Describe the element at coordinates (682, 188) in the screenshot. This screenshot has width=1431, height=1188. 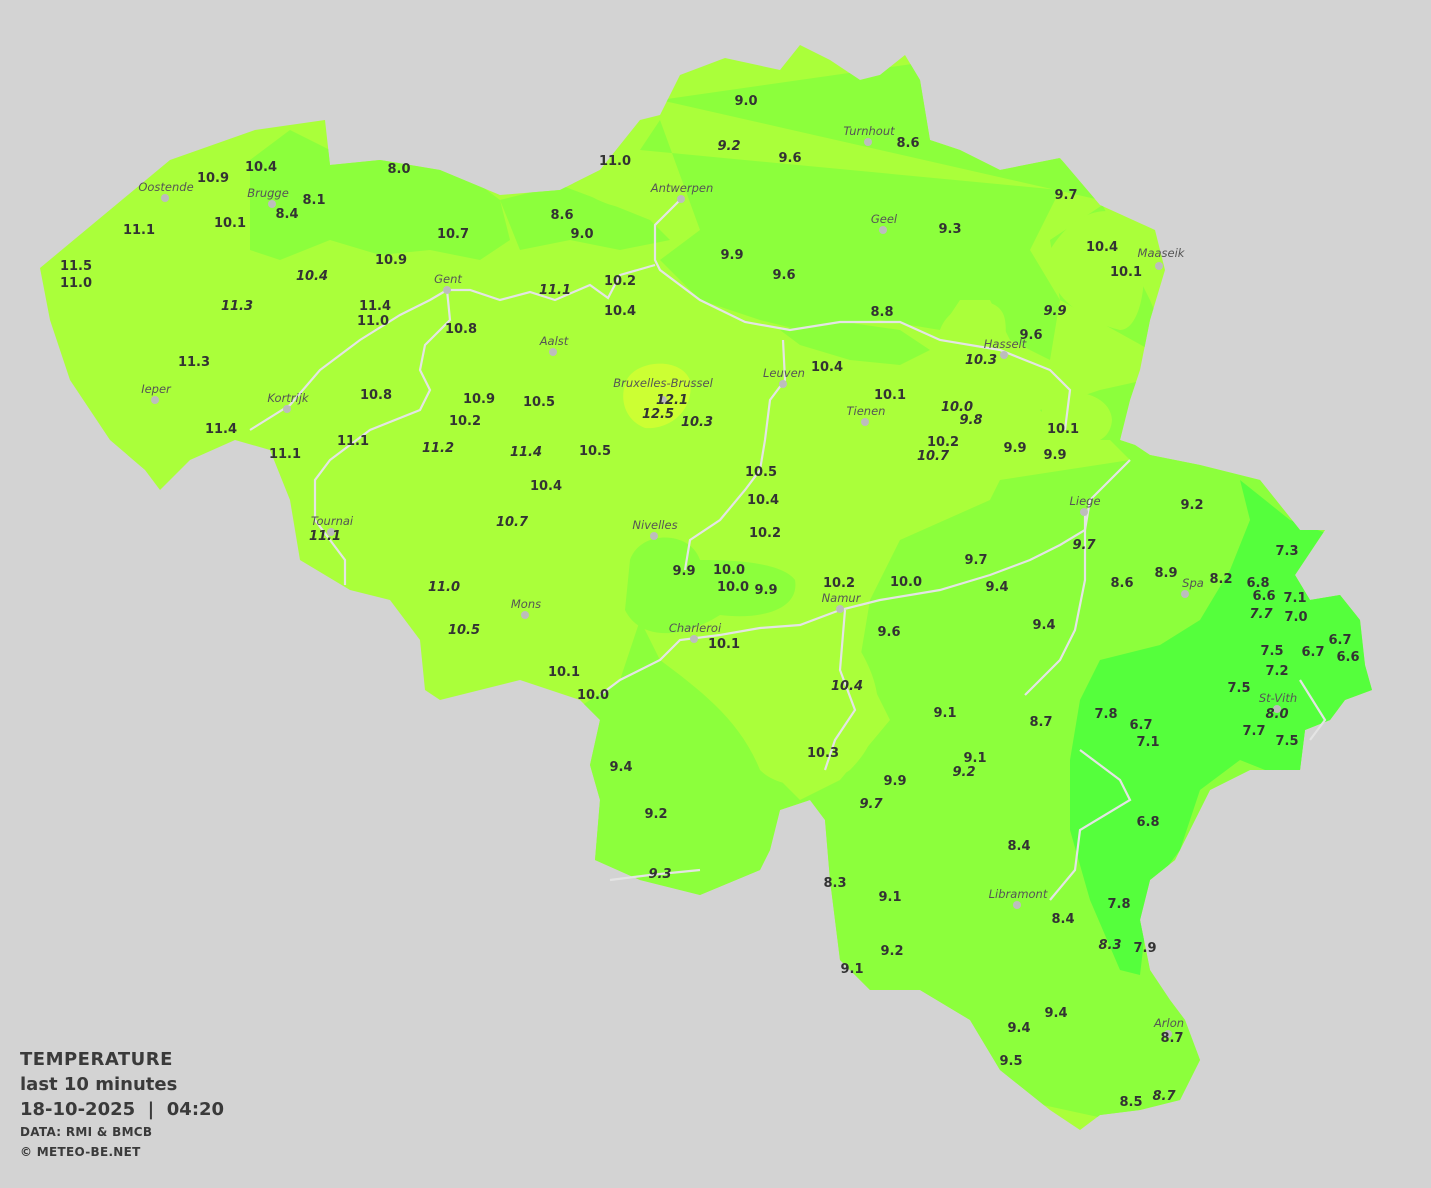
I see `city-label: Antwerpen` at that location.